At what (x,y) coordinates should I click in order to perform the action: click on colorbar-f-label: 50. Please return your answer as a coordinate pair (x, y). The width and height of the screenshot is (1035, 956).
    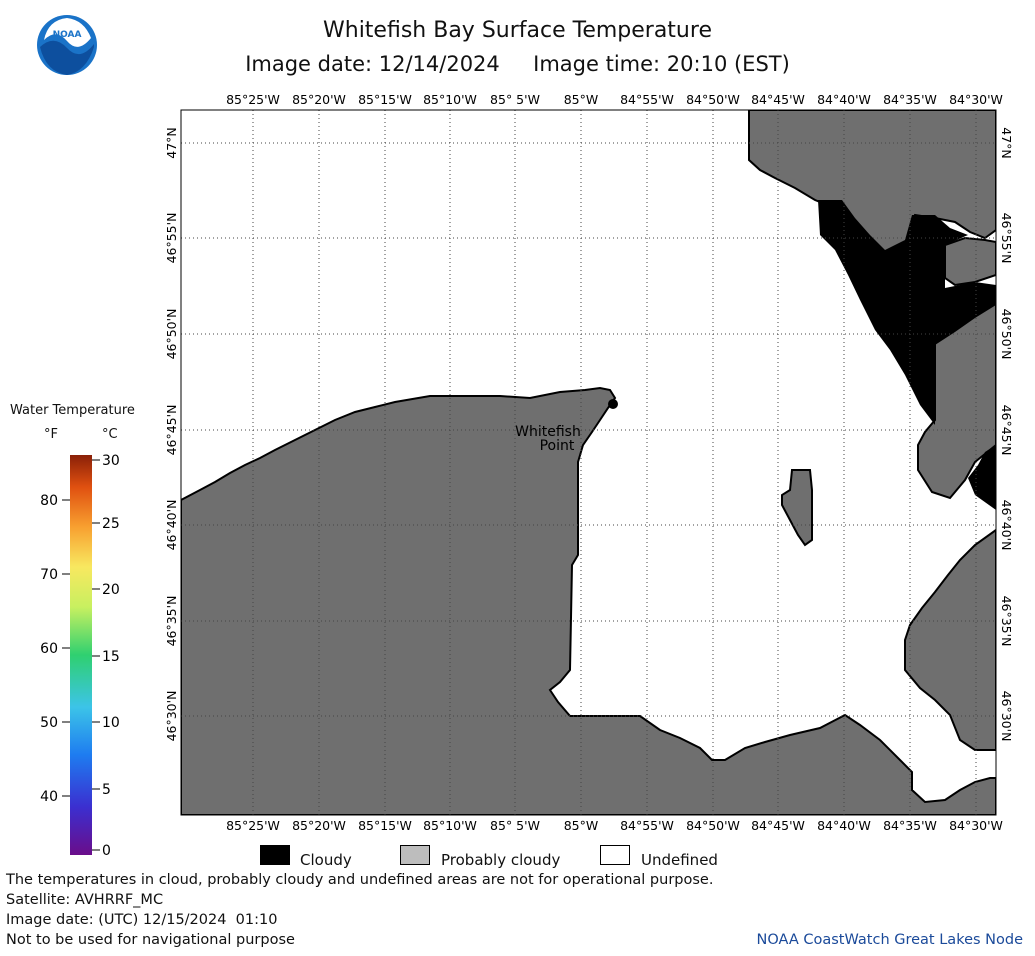
    Looking at the image, I should click on (49, 723).